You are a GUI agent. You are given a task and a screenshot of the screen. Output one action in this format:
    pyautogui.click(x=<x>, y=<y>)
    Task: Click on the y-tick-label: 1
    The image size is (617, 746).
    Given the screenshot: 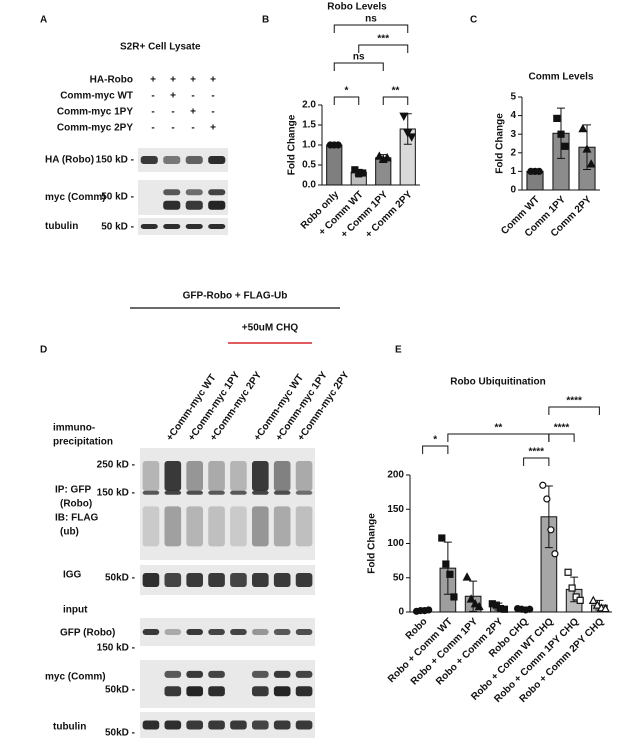 What is the action you would take?
    pyautogui.click(x=513, y=171)
    